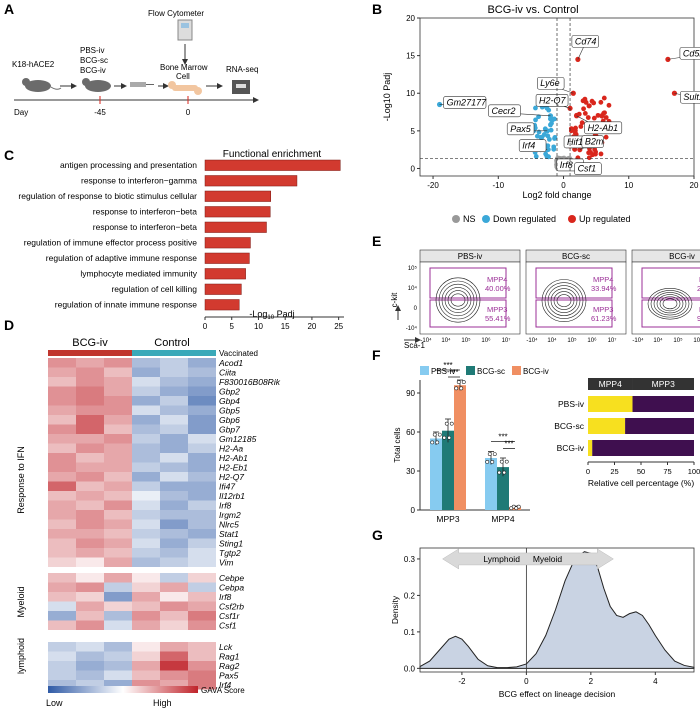 Image resolution: width=700 pixels, height=714 pixels. I want to click on flow-gate-mpp4, so click(574, 283).